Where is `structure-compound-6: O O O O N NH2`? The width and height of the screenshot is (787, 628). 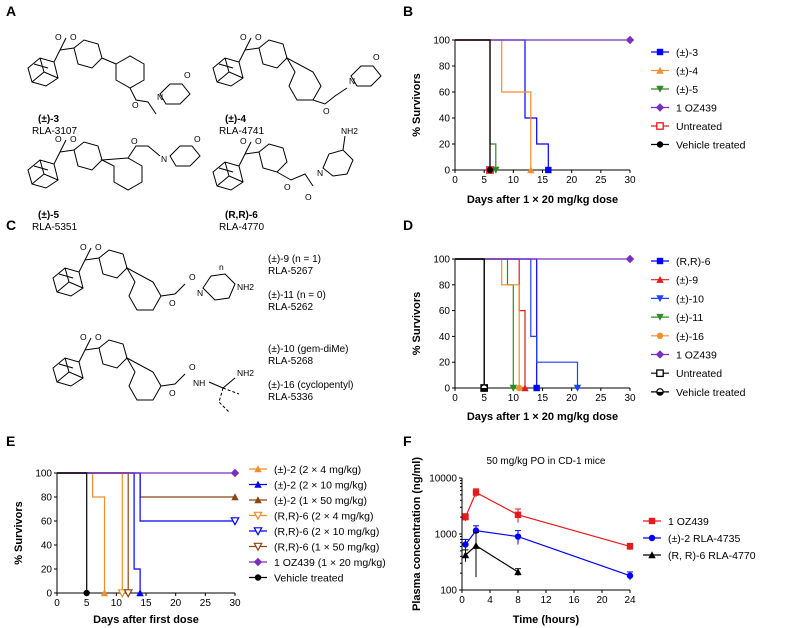 structure-compound-6: O O O O N NH2 is located at coordinates (285, 164).